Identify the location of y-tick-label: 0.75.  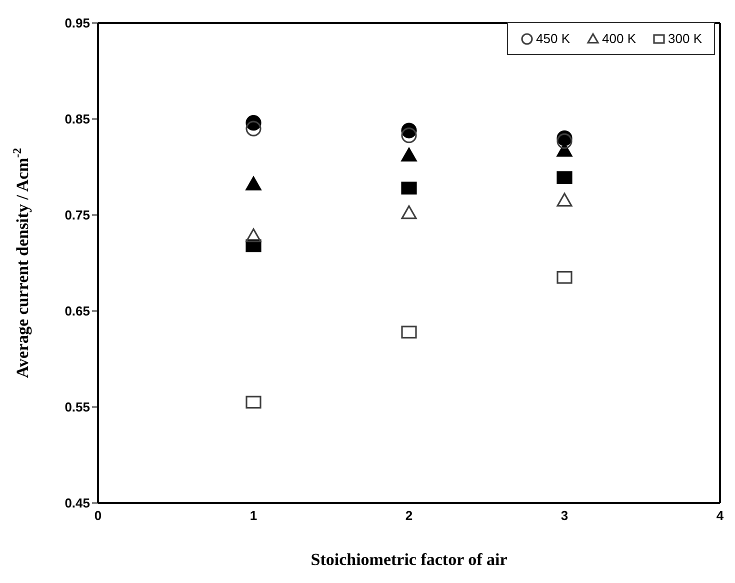
(77, 215).